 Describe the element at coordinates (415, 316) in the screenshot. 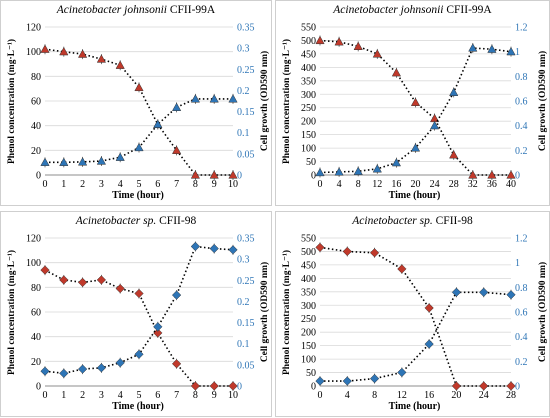

I see `series-line-left` at that location.